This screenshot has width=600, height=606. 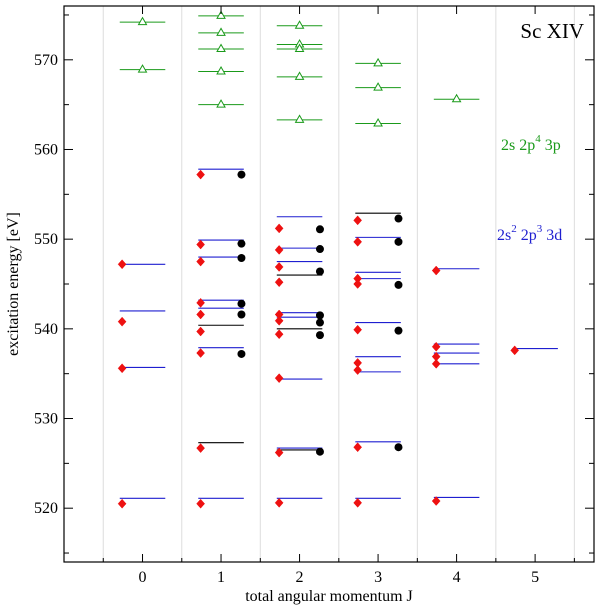 I want to click on series-0-point-10-triangle, so click(x=299, y=75).